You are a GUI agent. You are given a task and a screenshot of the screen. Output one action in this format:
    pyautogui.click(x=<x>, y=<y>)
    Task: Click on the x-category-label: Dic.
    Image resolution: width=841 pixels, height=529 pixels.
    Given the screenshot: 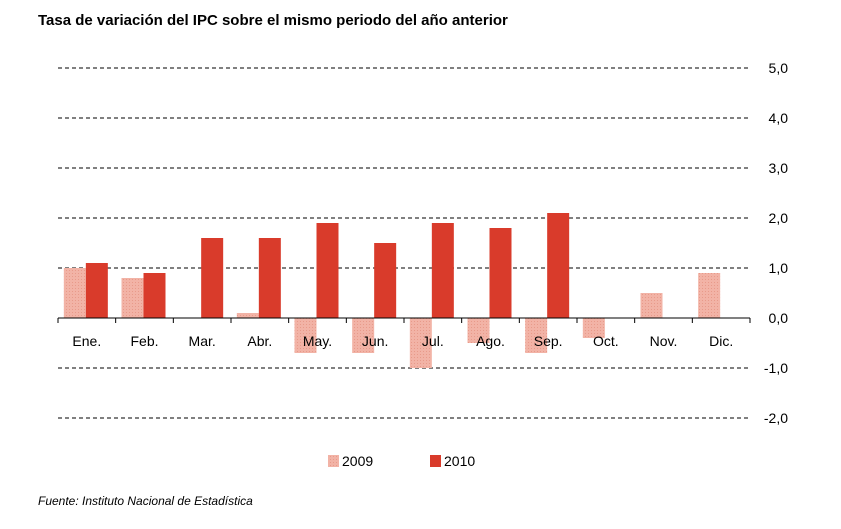 What is the action you would take?
    pyautogui.click(x=721, y=341)
    